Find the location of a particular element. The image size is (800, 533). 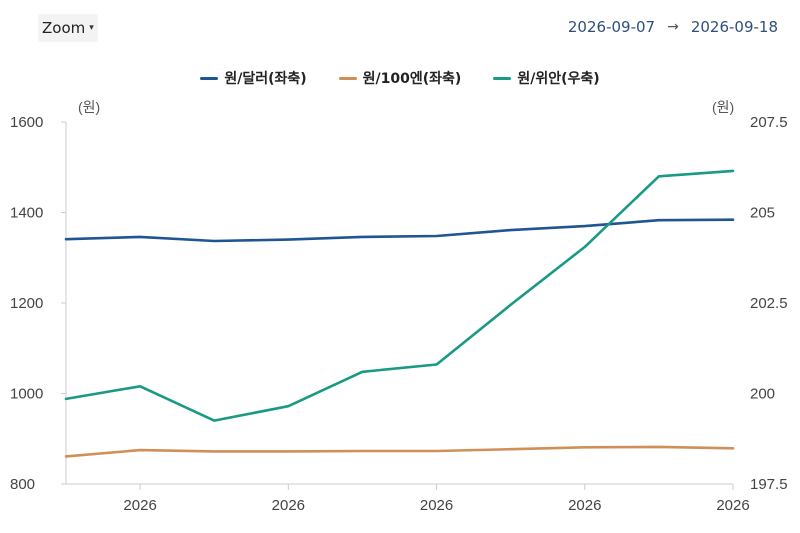

y-right-tick-label: 207.5 is located at coordinates (769, 122).